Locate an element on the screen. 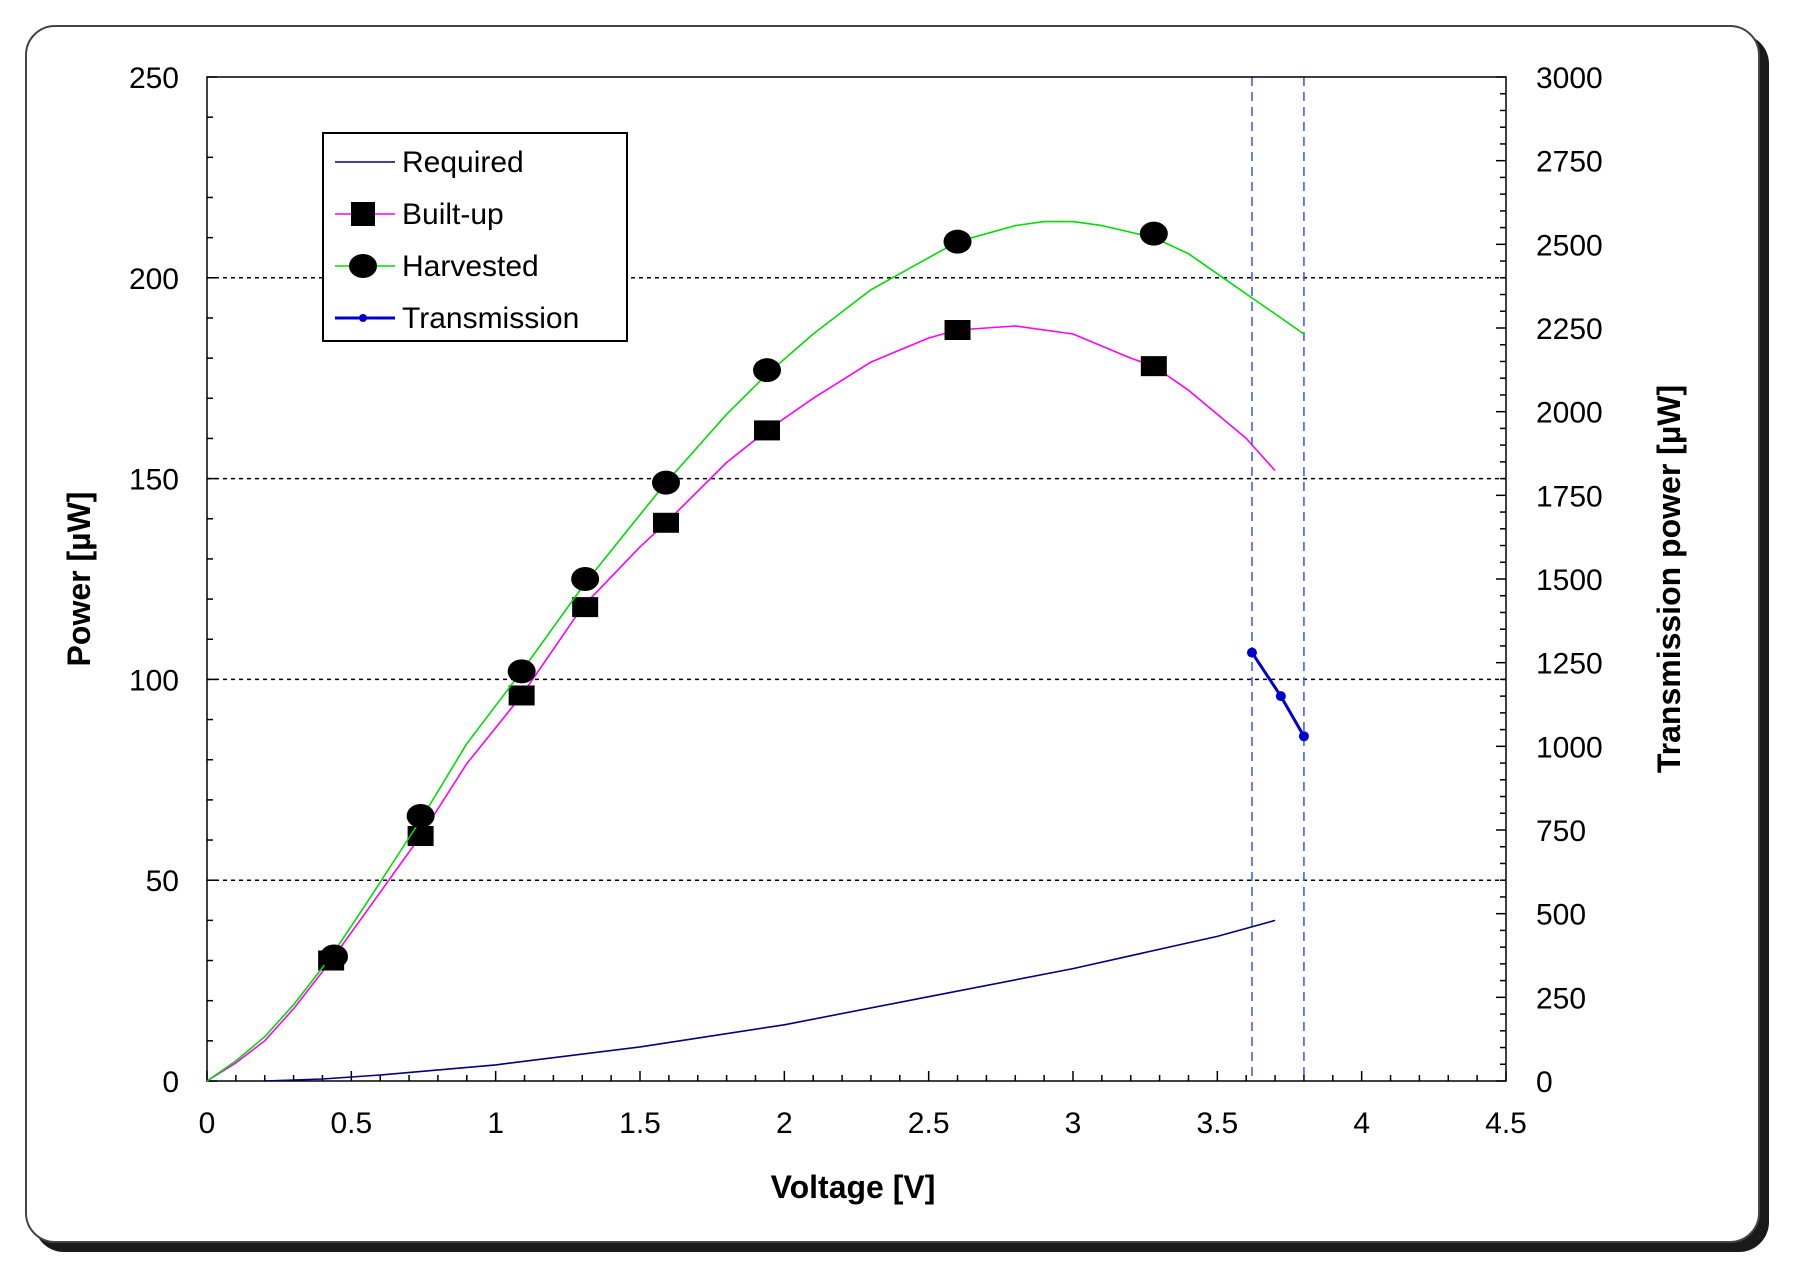 This screenshot has width=1797, height=1272. legend-harvested-marker is located at coordinates (363, 266).